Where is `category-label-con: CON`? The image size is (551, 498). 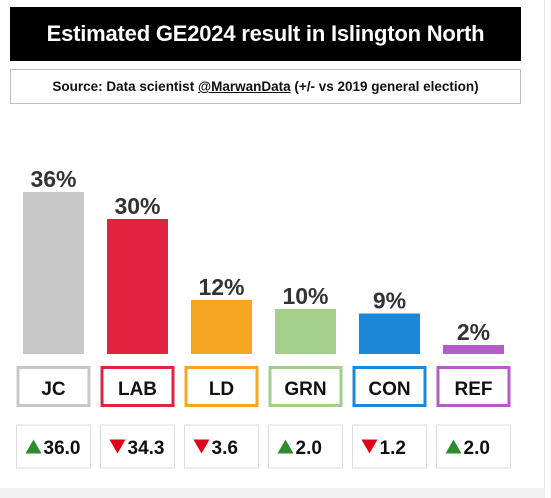
category-label-con: CON is located at coordinates (389, 389).